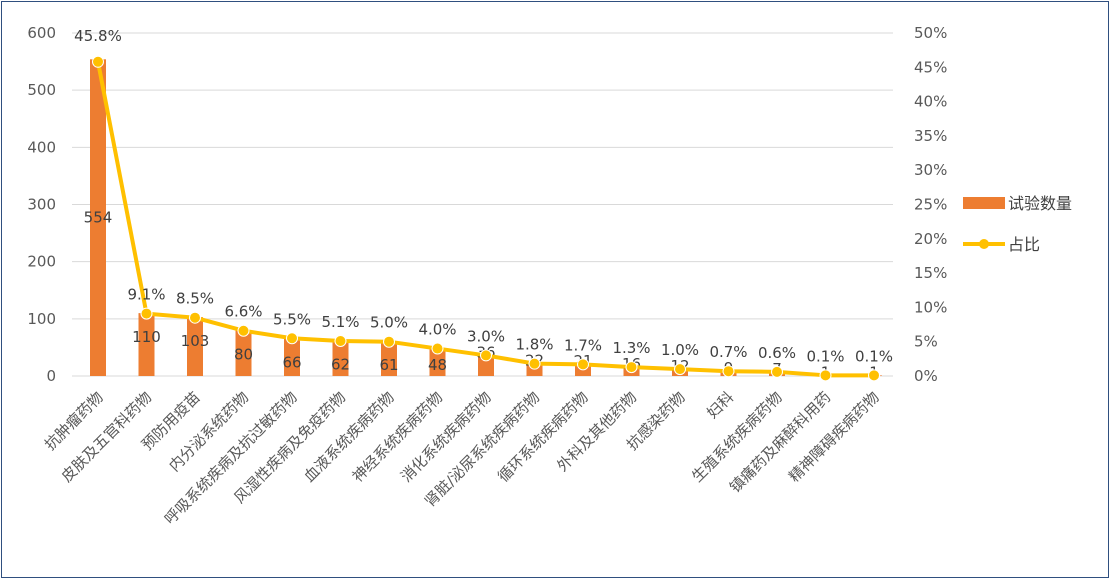 Image resolution: width=1112 pixels, height=581 pixels. What do you see at coordinates (930, 239) in the screenshot?
I see `y-right-tick-label: 20%` at bounding box center [930, 239].